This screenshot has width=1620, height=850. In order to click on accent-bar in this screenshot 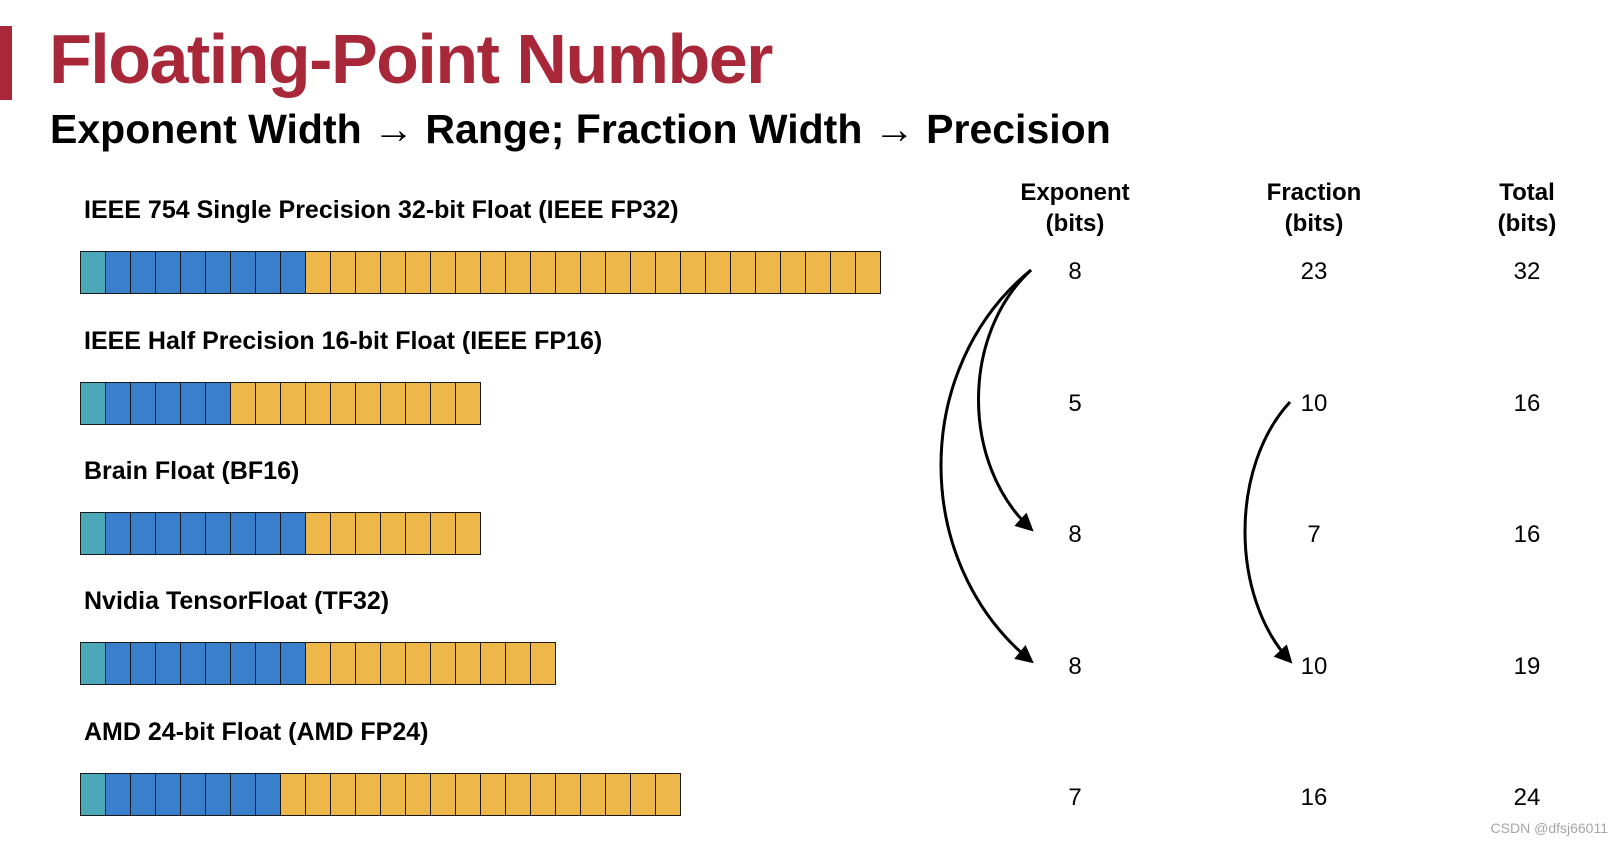, I will do `click(6, 63)`.